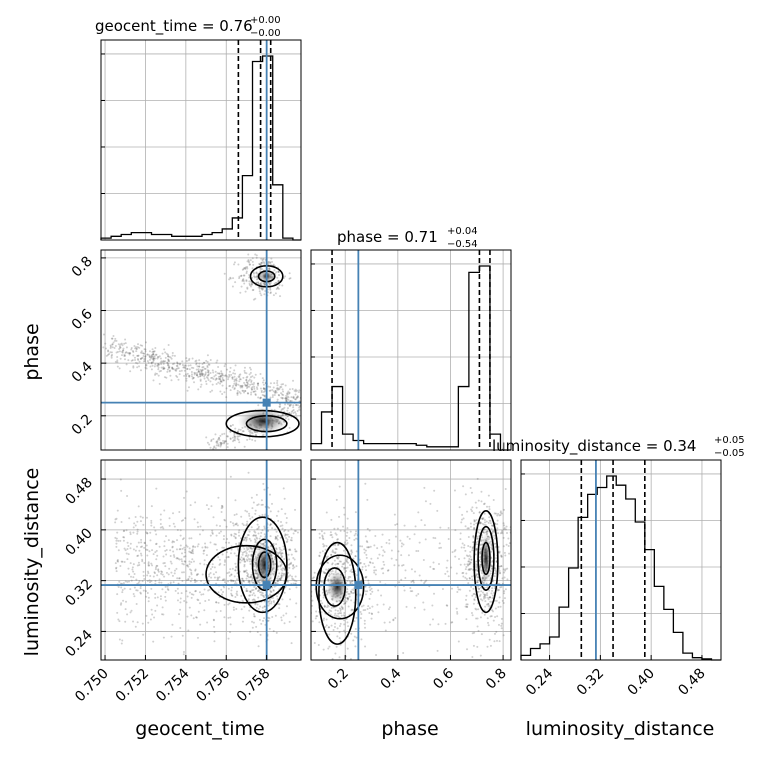  Describe the element at coordinates (474, 361) in the screenshot. I see `hist-phase-bin` at that location.